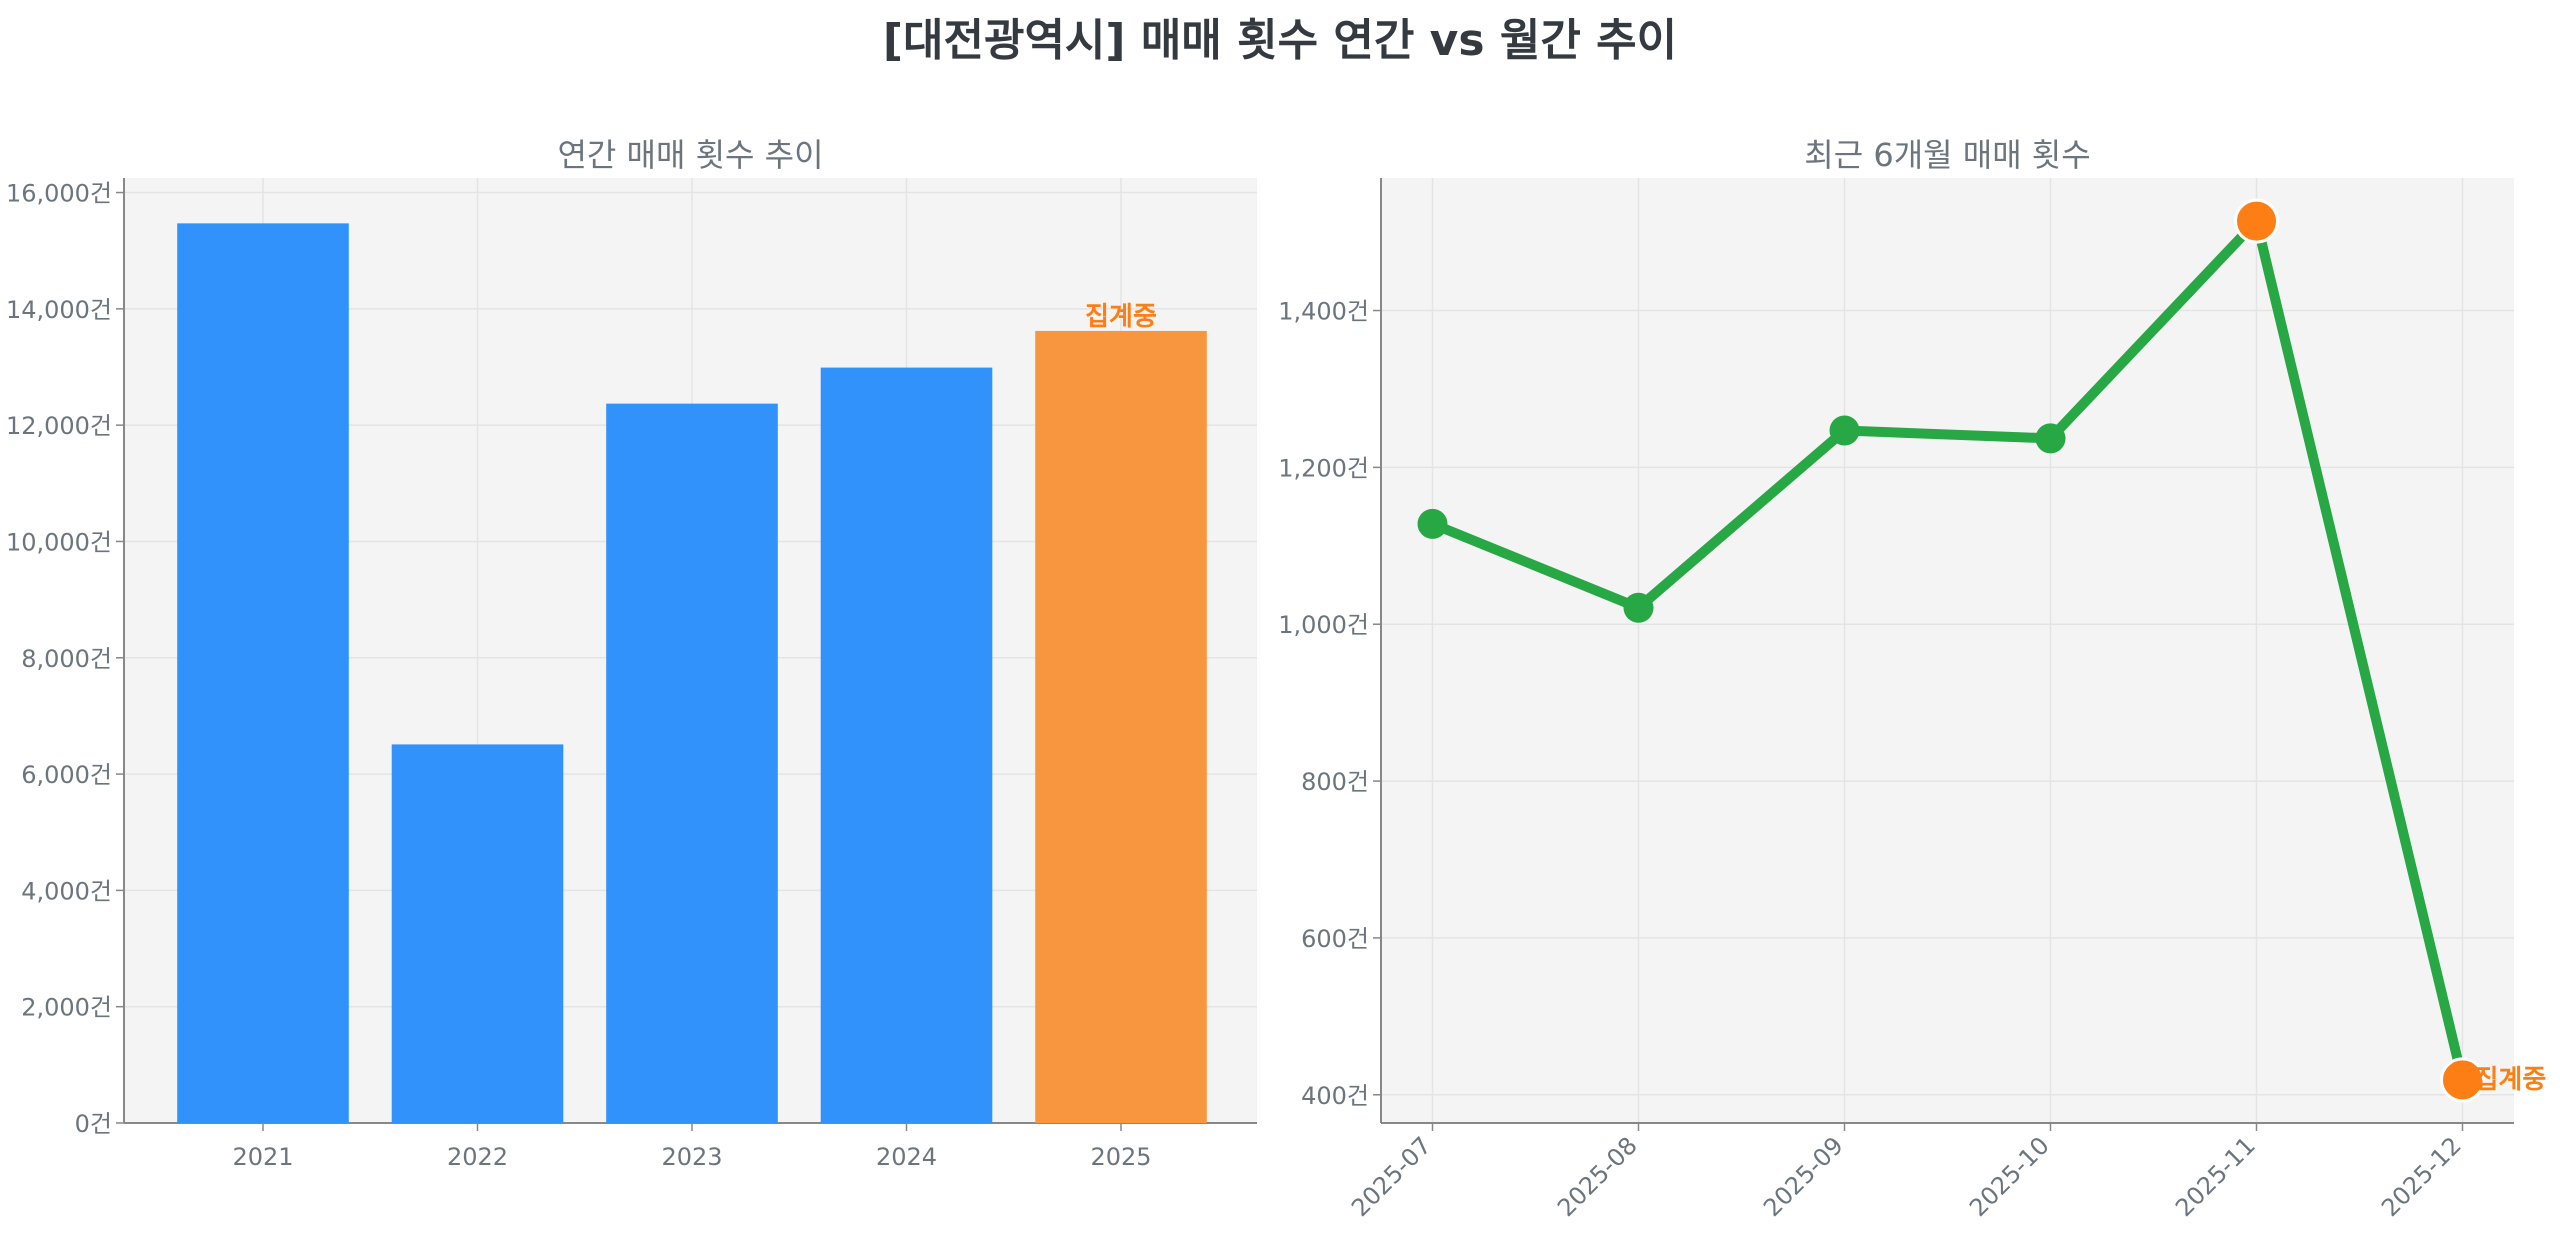 The height and width of the screenshot is (1234, 2560). I want to click on y-tick-label: 2,000건, so click(66, 1008).